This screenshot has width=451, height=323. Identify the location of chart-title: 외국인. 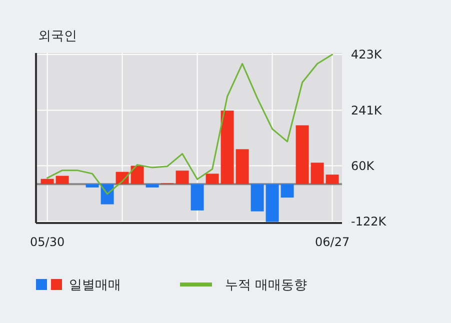
(57, 36).